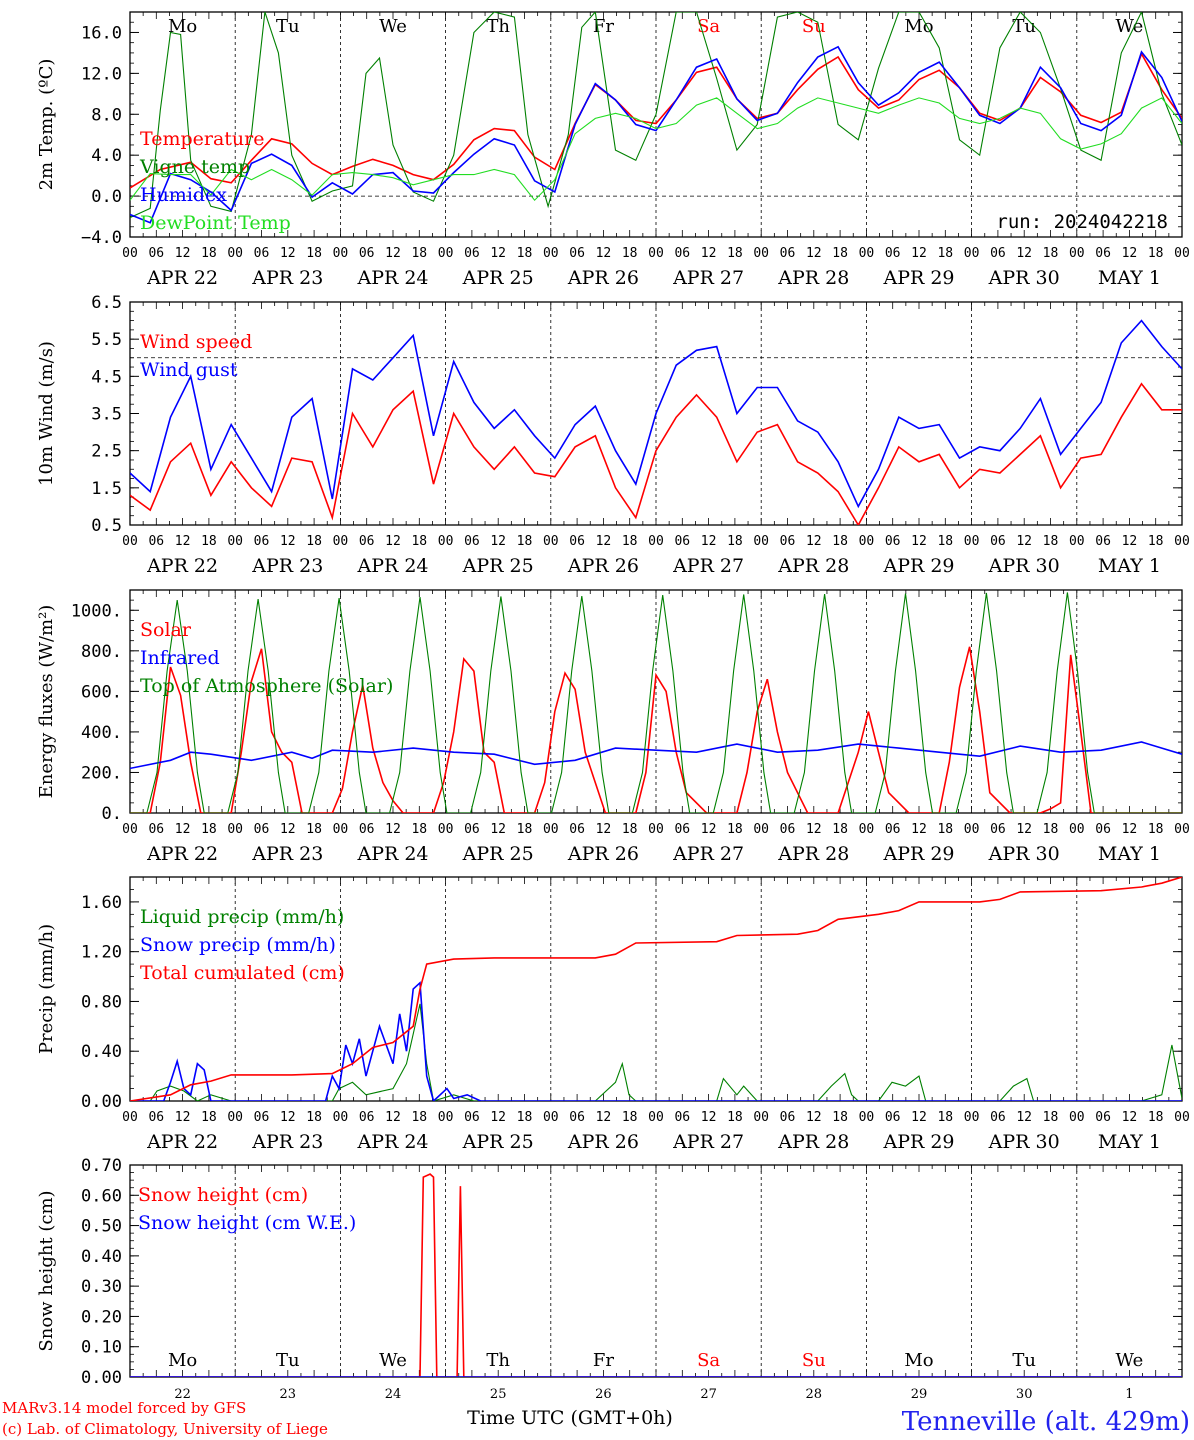  What do you see at coordinates (106, 115) in the screenshot?
I see `y-tick-label: 8.0` at bounding box center [106, 115].